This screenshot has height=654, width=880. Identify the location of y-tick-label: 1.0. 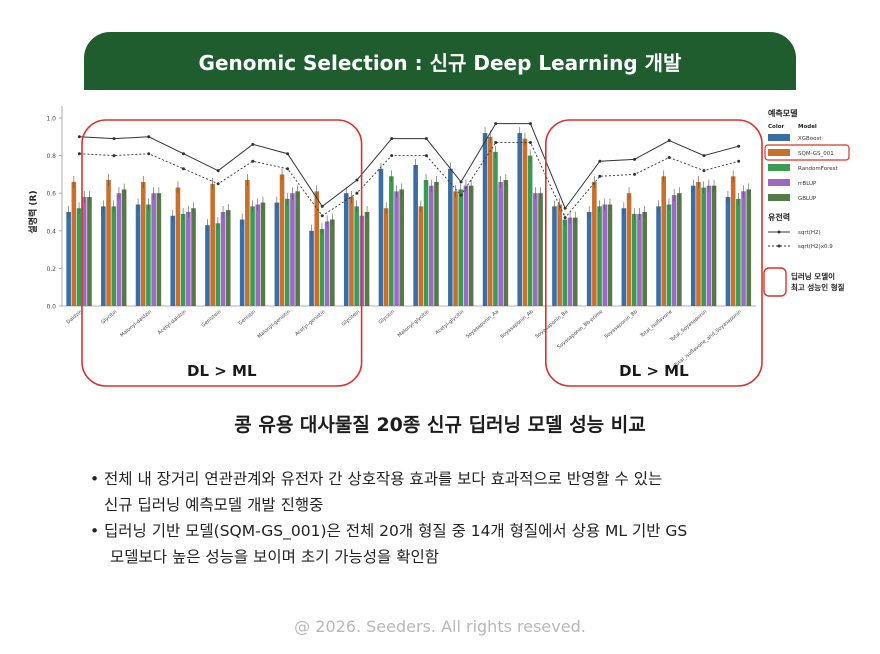
(51, 119).